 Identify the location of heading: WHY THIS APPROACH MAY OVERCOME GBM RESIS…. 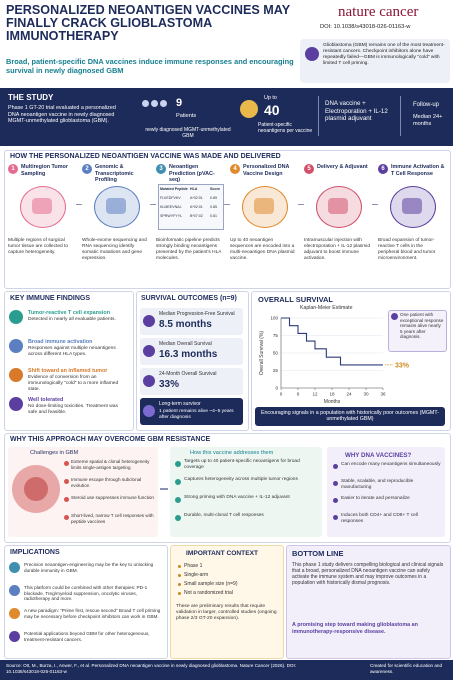
(110, 439).